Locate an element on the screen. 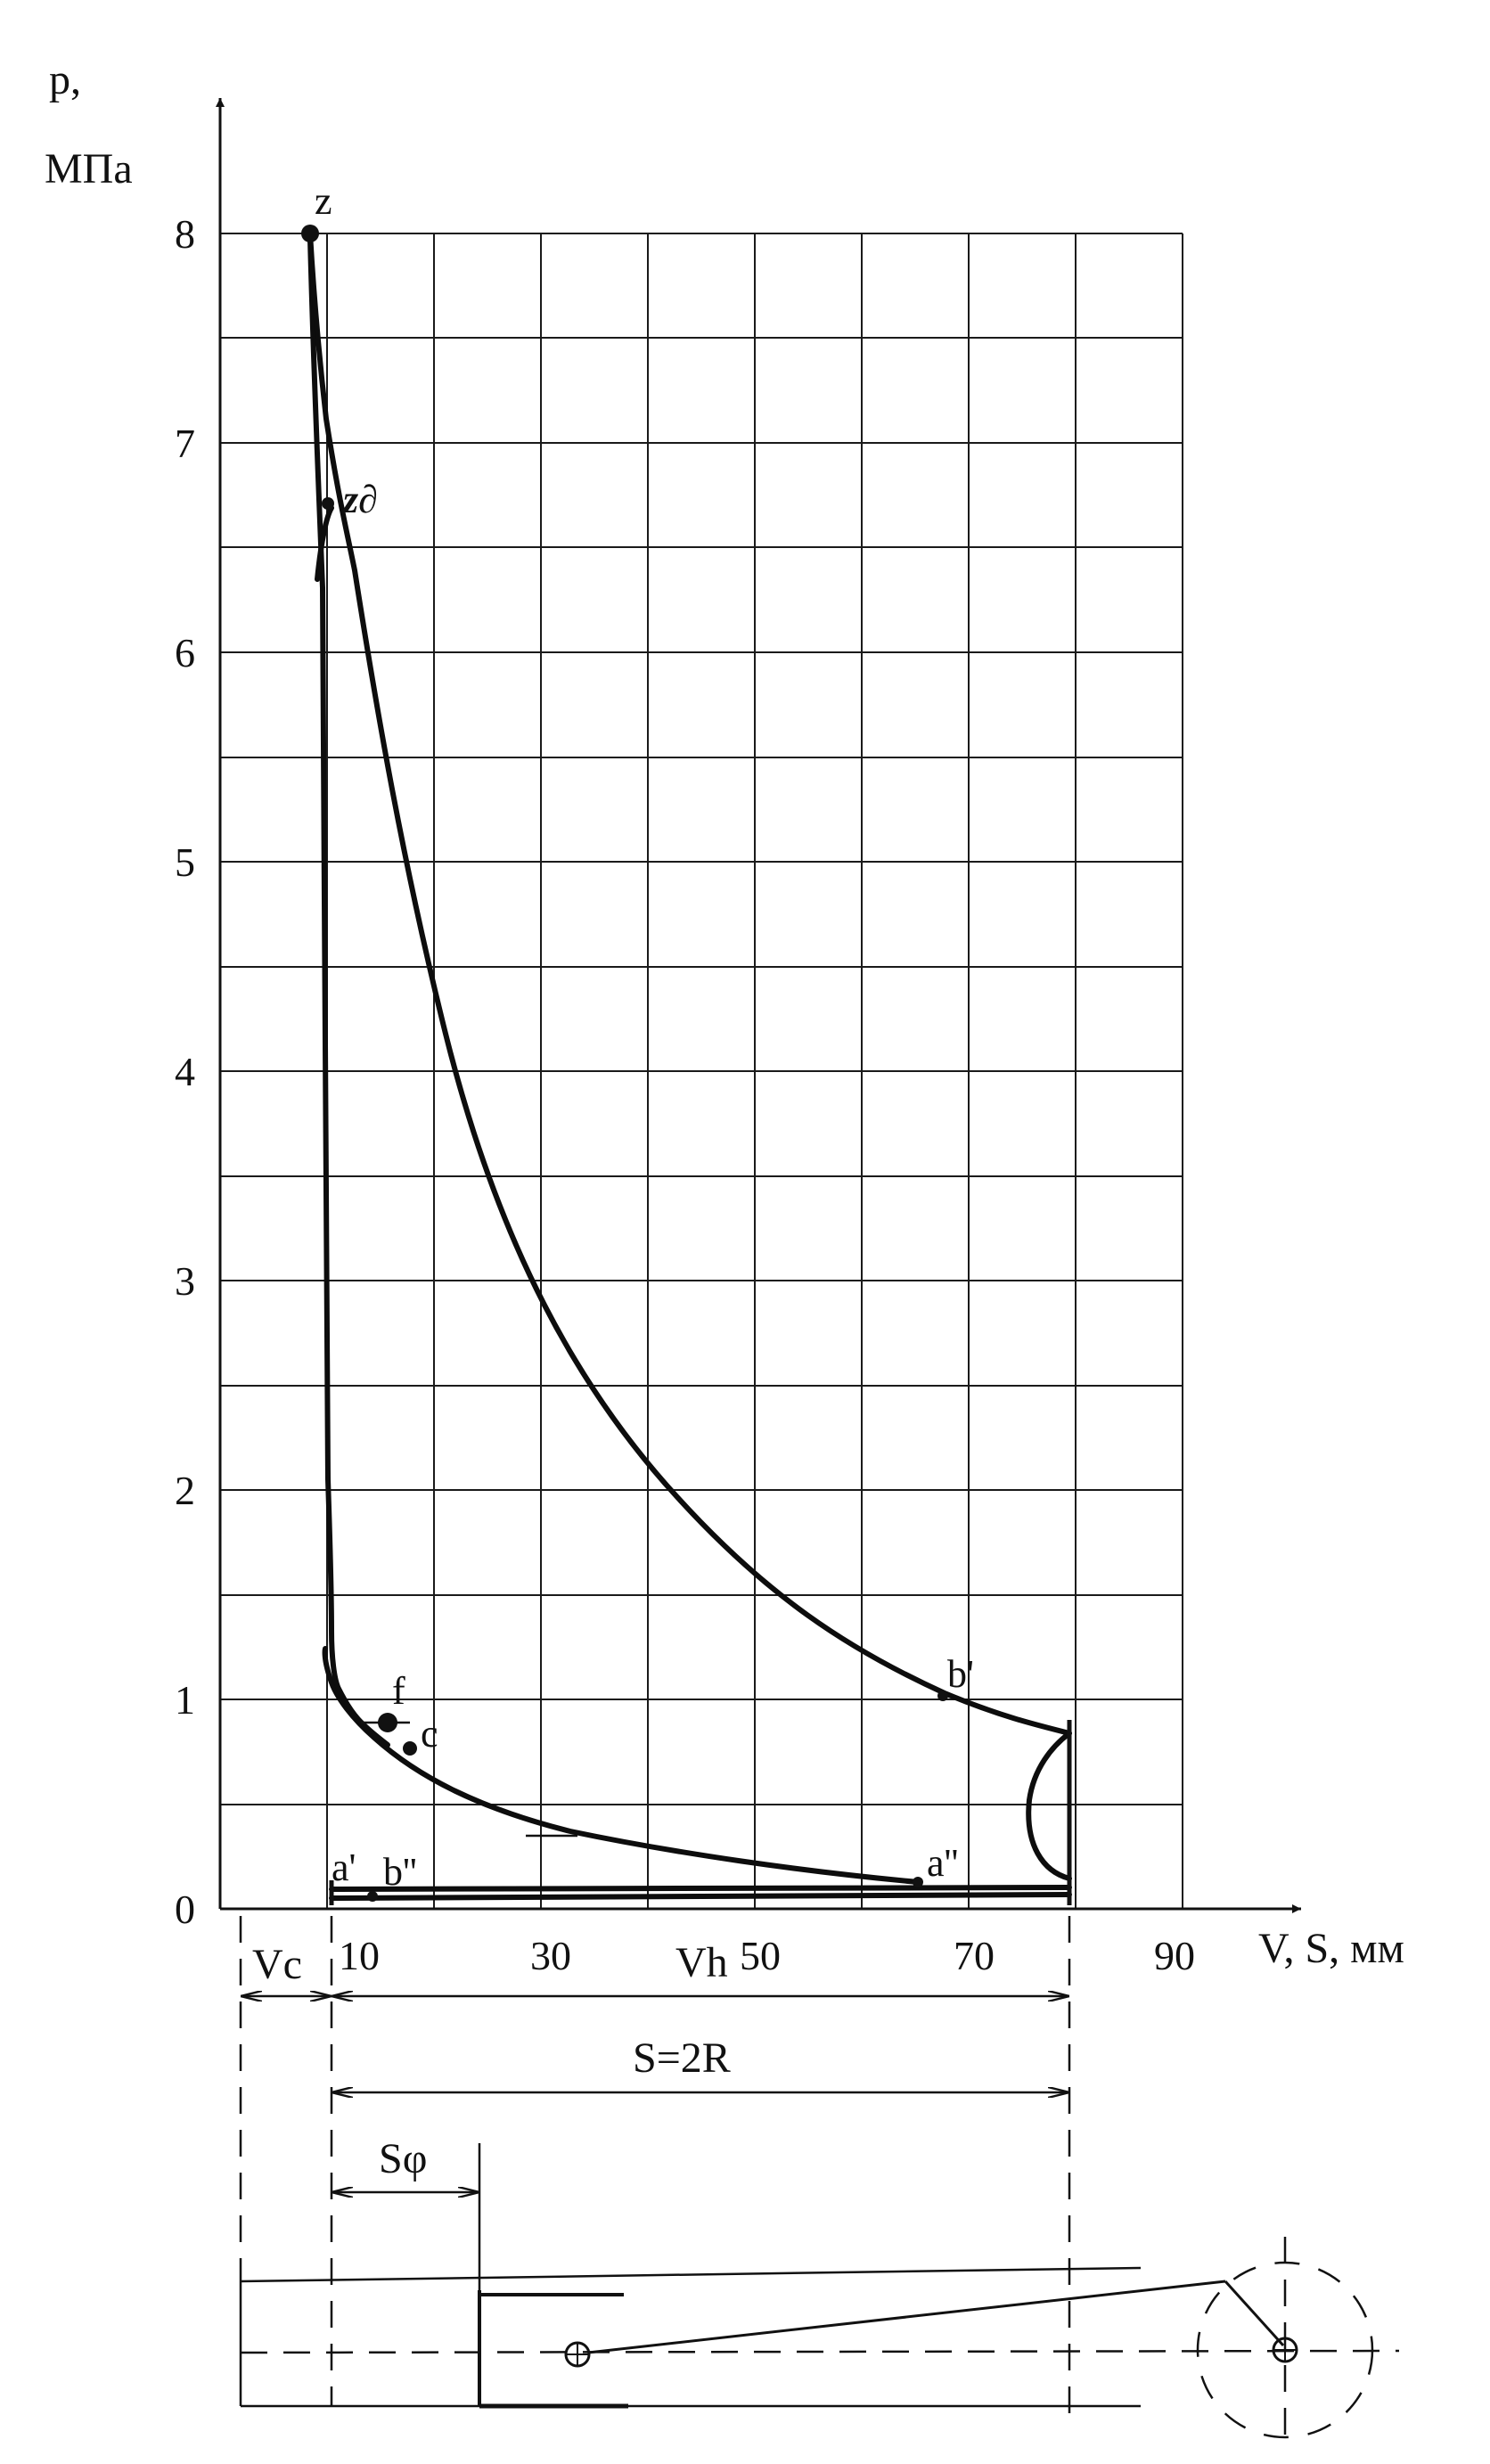  compression-curve is located at coordinates (621, 1765).